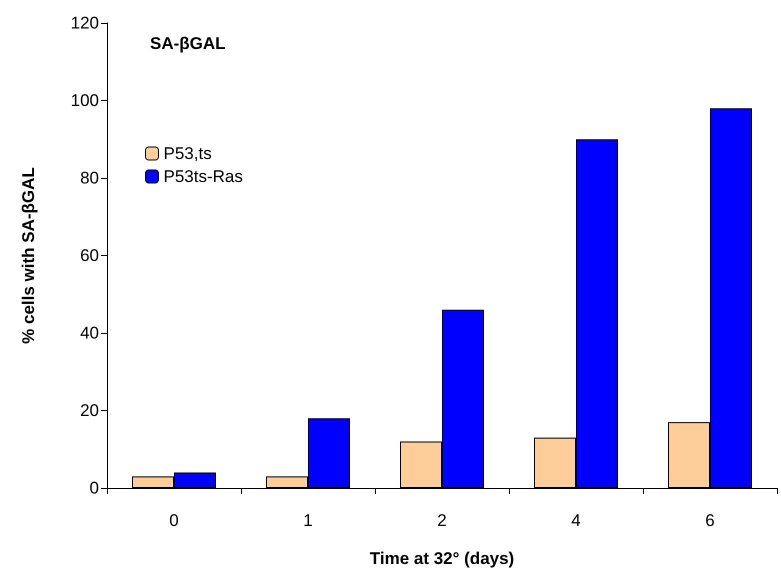 The image size is (781, 584). What do you see at coordinates (442, 520) in the screenshot?
I see `x-tick-label: 2` at bounding box center [442, 520].